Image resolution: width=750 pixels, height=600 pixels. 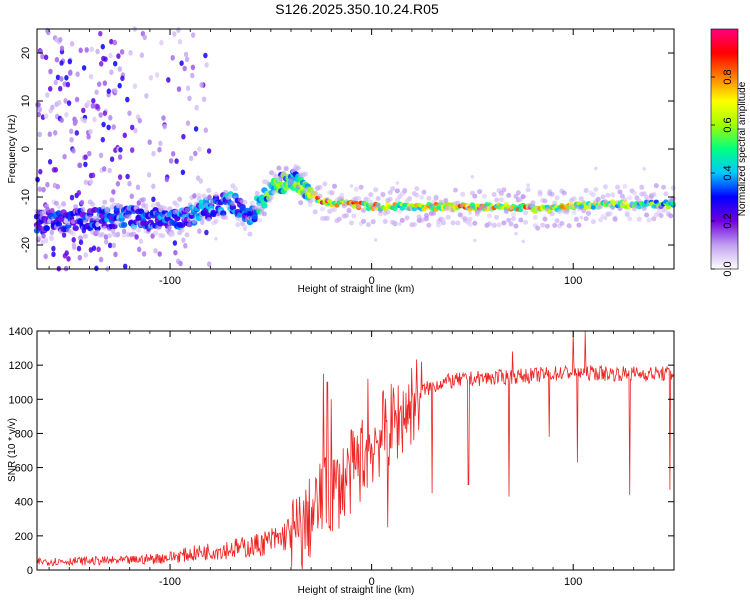 I want to click on y-tick-label: 1200, so click(x=21, y=366).